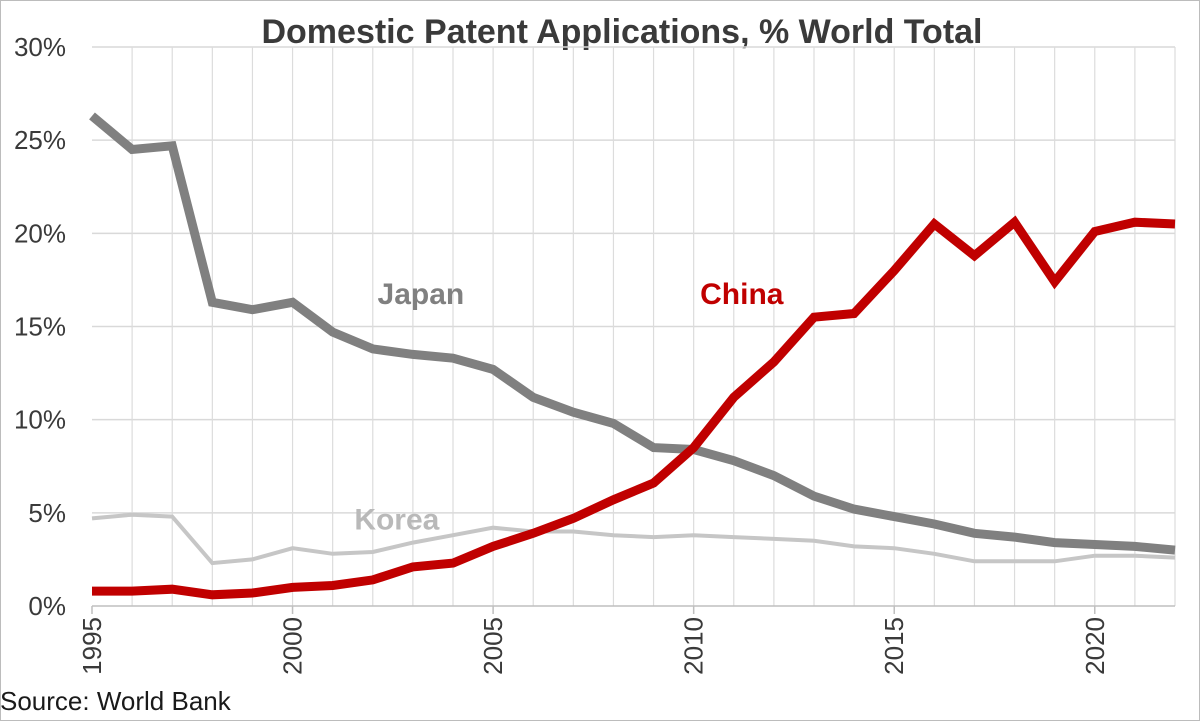 This screenshot has height=721, width=1200. Describe the element at coordinates (742, 294) in the screenshot. I see `series-label-china: China` at that location.